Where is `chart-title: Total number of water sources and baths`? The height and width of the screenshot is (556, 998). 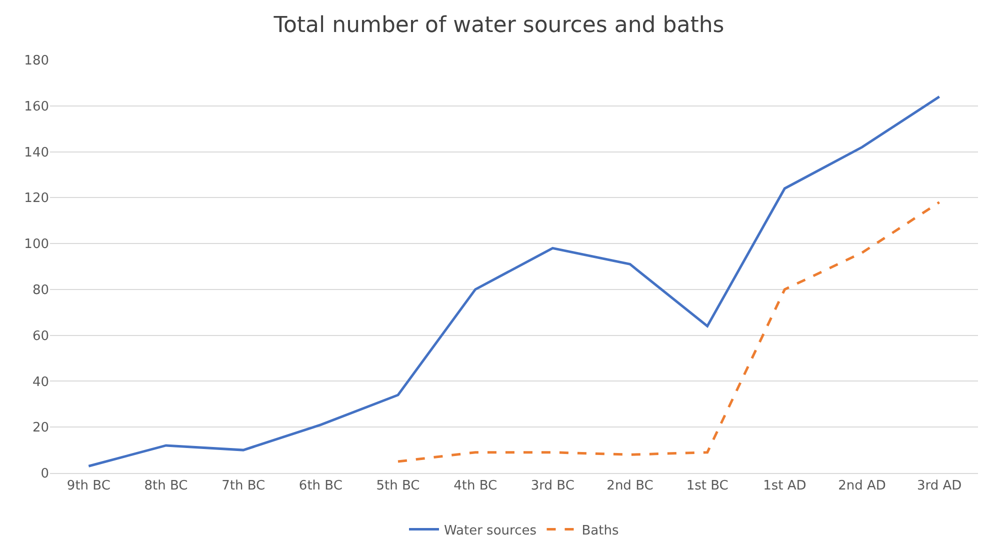
chart-title: Total number of water sources and baths is located at coordinates (498, 25).